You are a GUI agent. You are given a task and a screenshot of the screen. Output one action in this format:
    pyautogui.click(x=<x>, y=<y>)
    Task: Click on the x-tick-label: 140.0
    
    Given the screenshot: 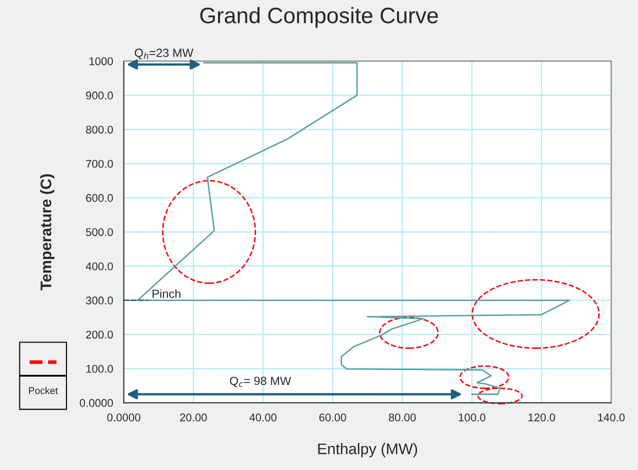 What is the action you would take?
    pyautogui.click(x=611, y=418)
    